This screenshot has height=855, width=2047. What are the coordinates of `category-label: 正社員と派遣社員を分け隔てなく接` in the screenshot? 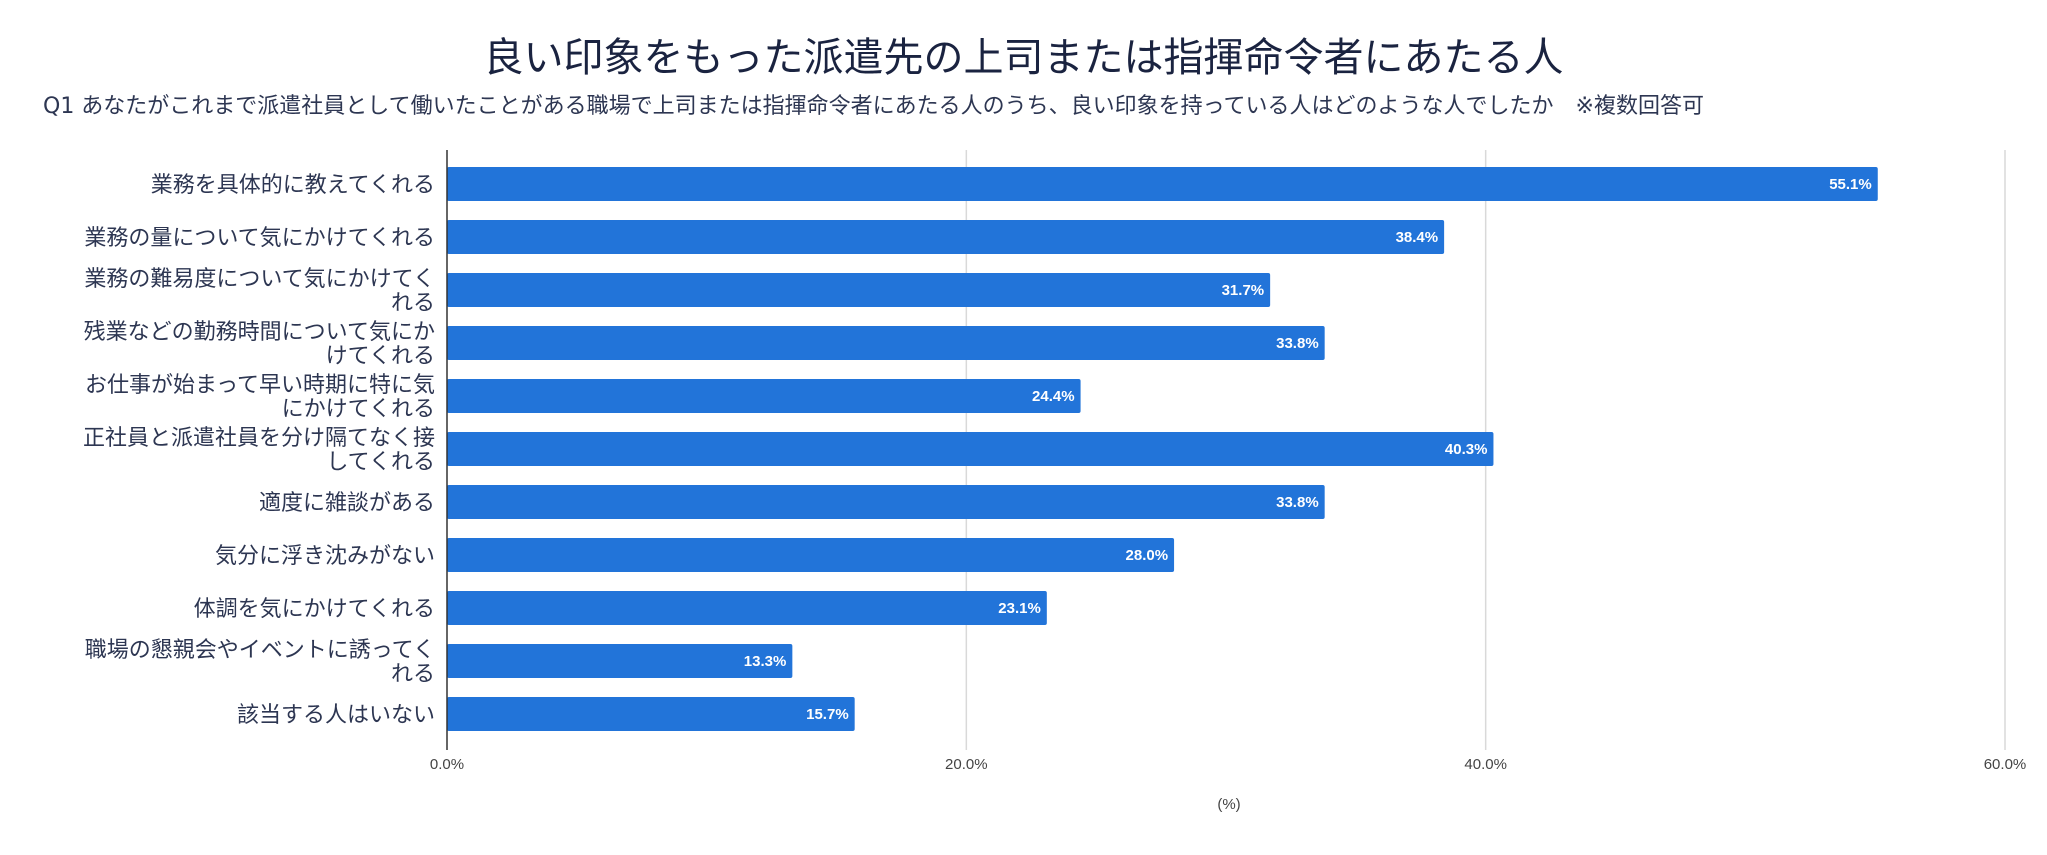 It's located at (259, 438).